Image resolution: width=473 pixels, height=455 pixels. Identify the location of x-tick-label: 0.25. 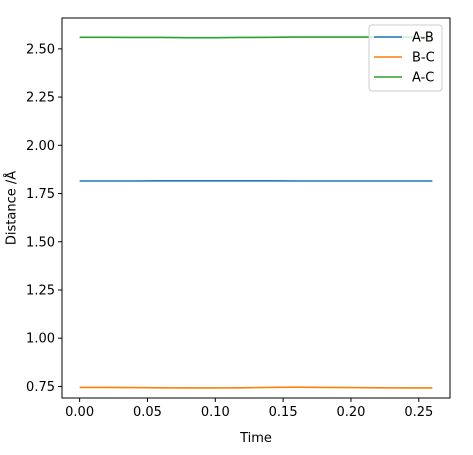
(418, 412).